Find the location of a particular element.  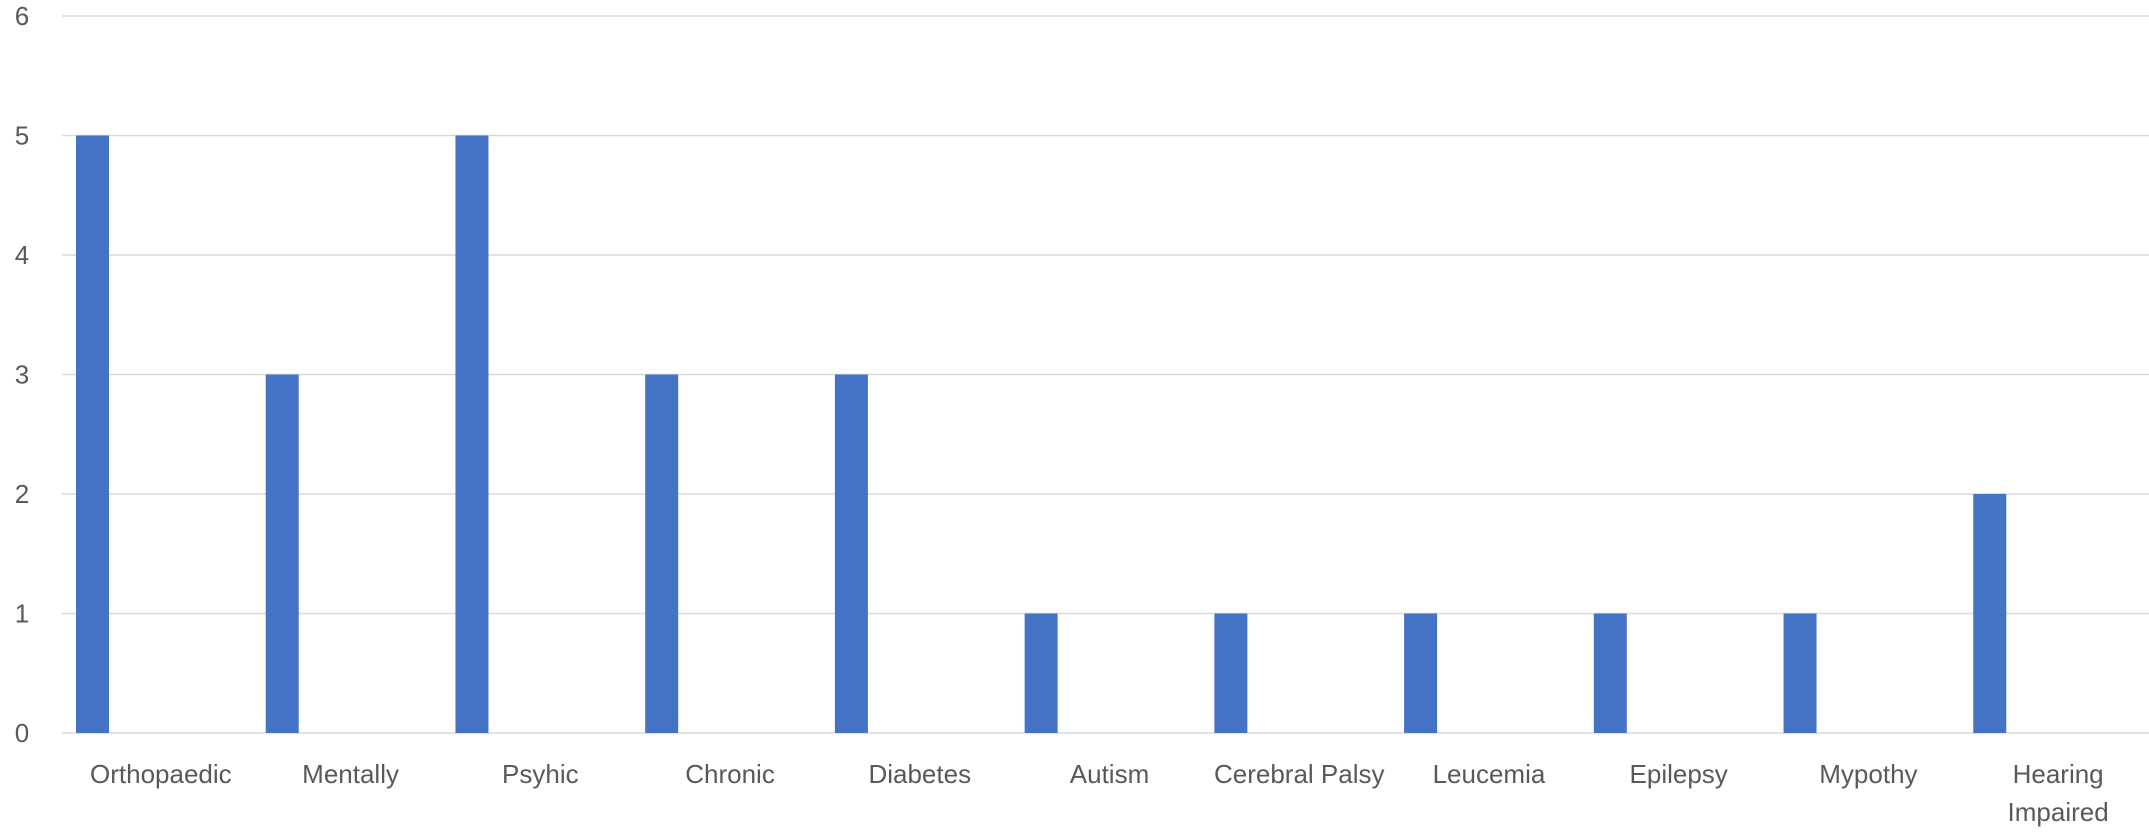

y-tick-label: 3 is located at coordinates (22, 375).